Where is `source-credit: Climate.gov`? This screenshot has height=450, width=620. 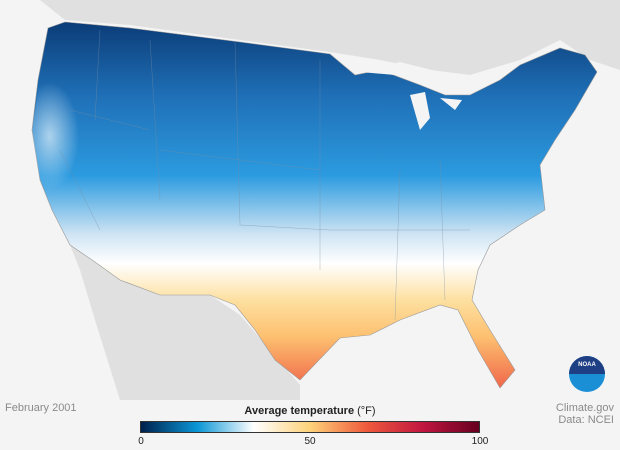 source-credit: Climate.gov is located at coordinates (584, 408).